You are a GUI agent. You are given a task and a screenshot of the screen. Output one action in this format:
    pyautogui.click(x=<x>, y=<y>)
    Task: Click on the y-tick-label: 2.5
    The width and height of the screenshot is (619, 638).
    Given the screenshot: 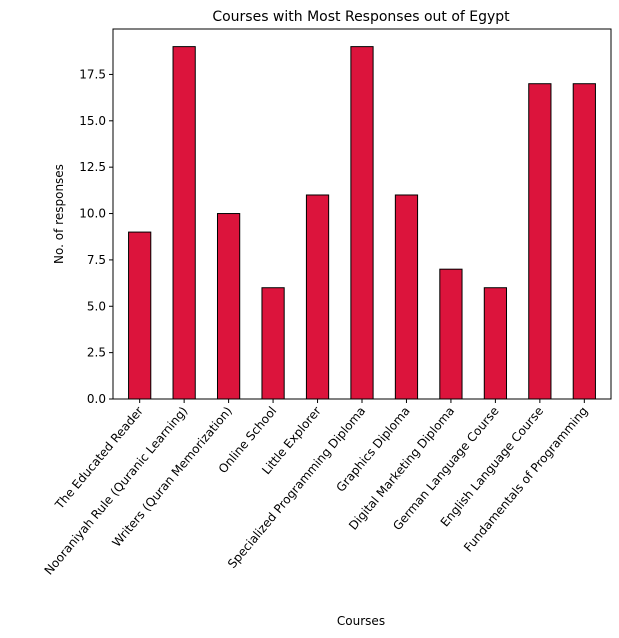 What is the action you would take?
    pyautogui.click(x=96, y=353)
    